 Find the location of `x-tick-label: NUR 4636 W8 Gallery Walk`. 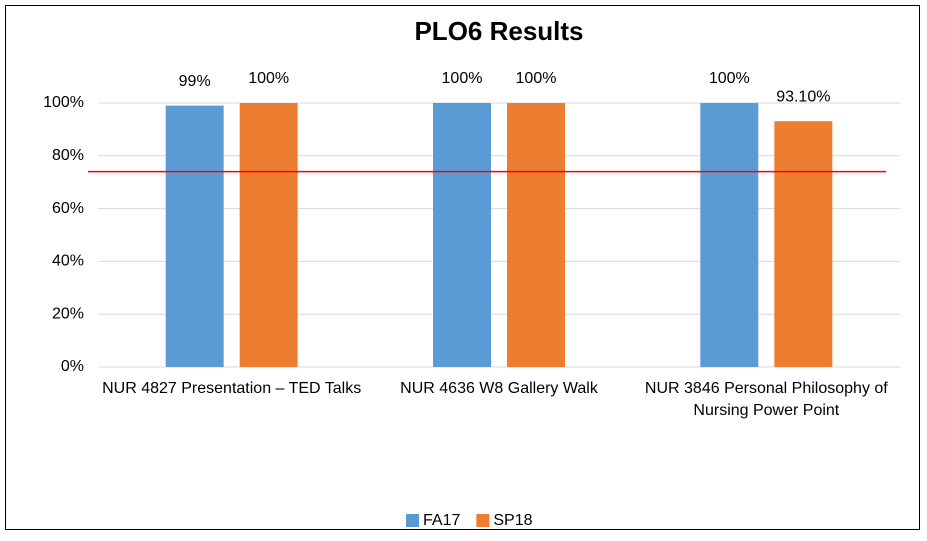

x-tick-label: NUR 4636 W8 Gallery Walk is located at coordinates (499, 388).